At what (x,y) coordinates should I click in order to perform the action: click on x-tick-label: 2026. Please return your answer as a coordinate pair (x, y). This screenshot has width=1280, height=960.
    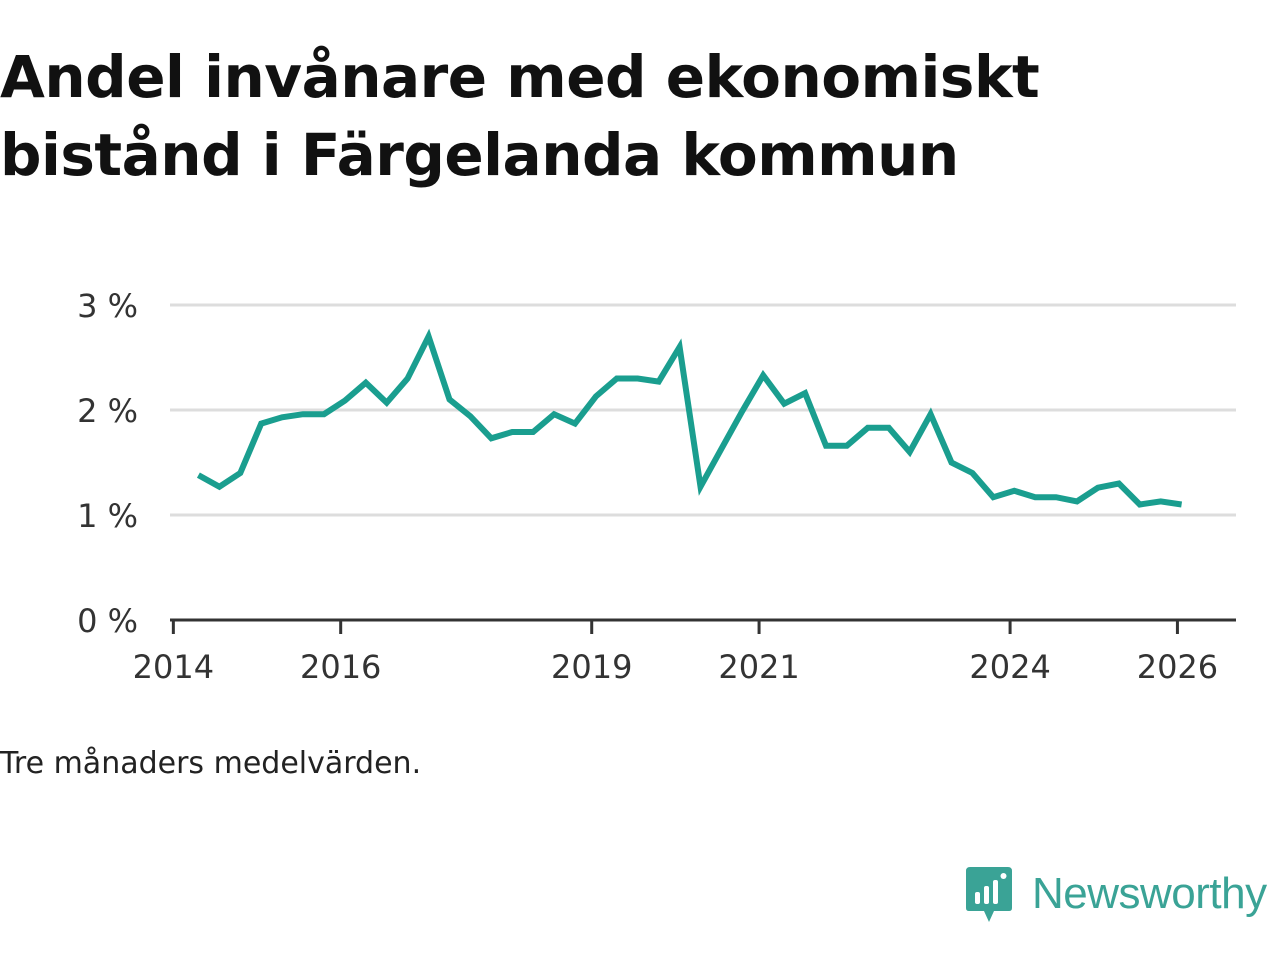
    Looking at the image, I should click on (1177, 667).